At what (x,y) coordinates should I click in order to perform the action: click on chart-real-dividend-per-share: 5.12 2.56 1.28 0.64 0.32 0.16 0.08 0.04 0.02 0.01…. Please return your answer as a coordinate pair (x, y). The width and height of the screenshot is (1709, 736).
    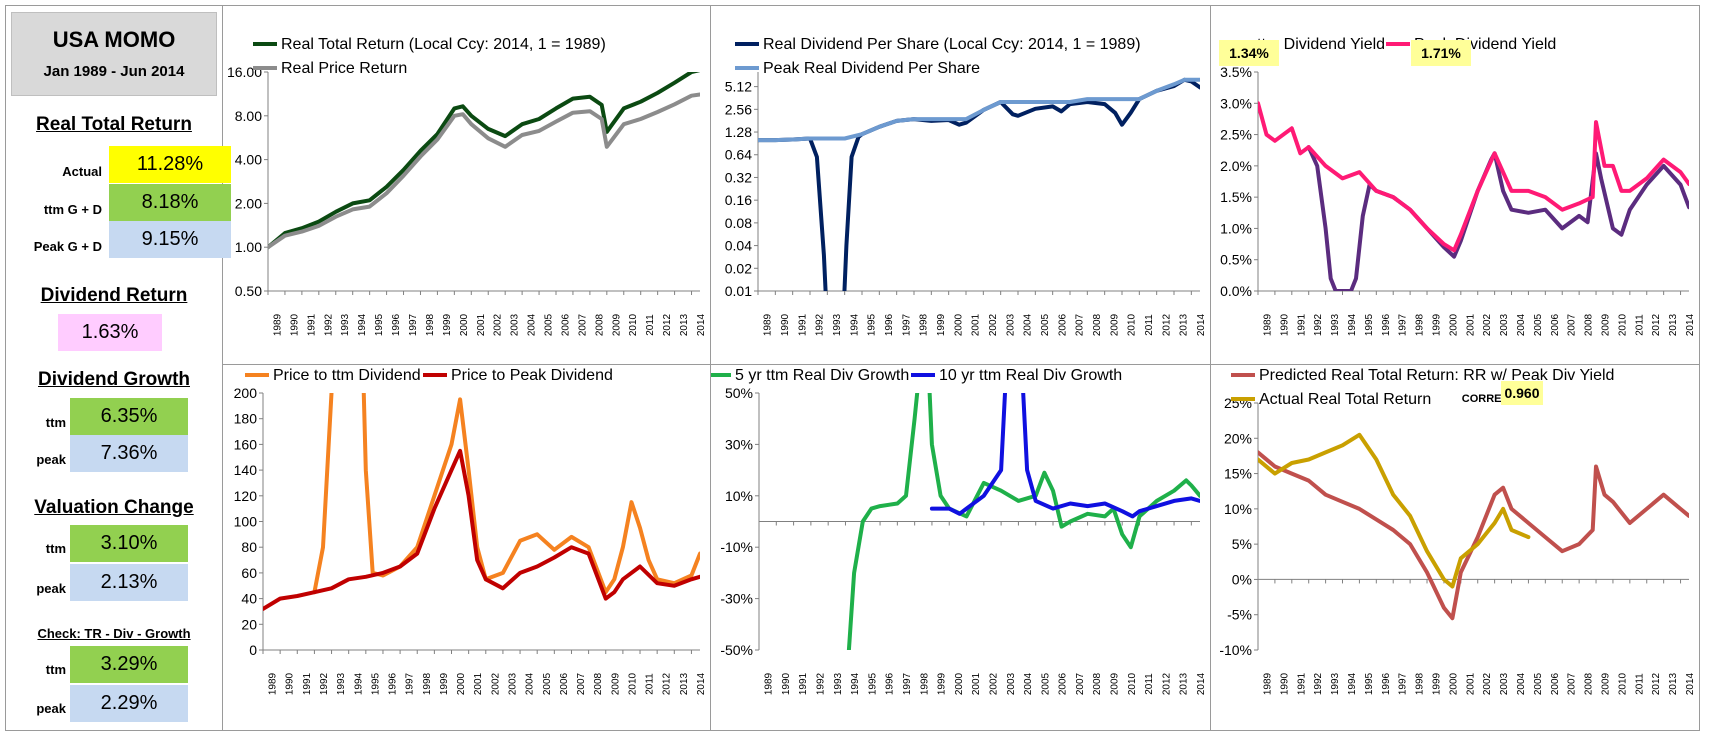
    Looking at the image, I should click on (966, 186).